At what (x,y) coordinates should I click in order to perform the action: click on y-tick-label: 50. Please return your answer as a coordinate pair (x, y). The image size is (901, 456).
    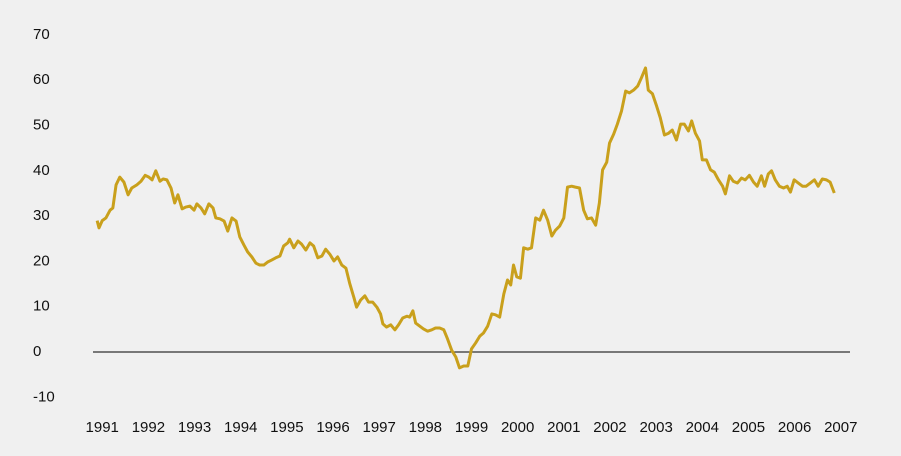
    Looking at the image, I should click on (41, 124).